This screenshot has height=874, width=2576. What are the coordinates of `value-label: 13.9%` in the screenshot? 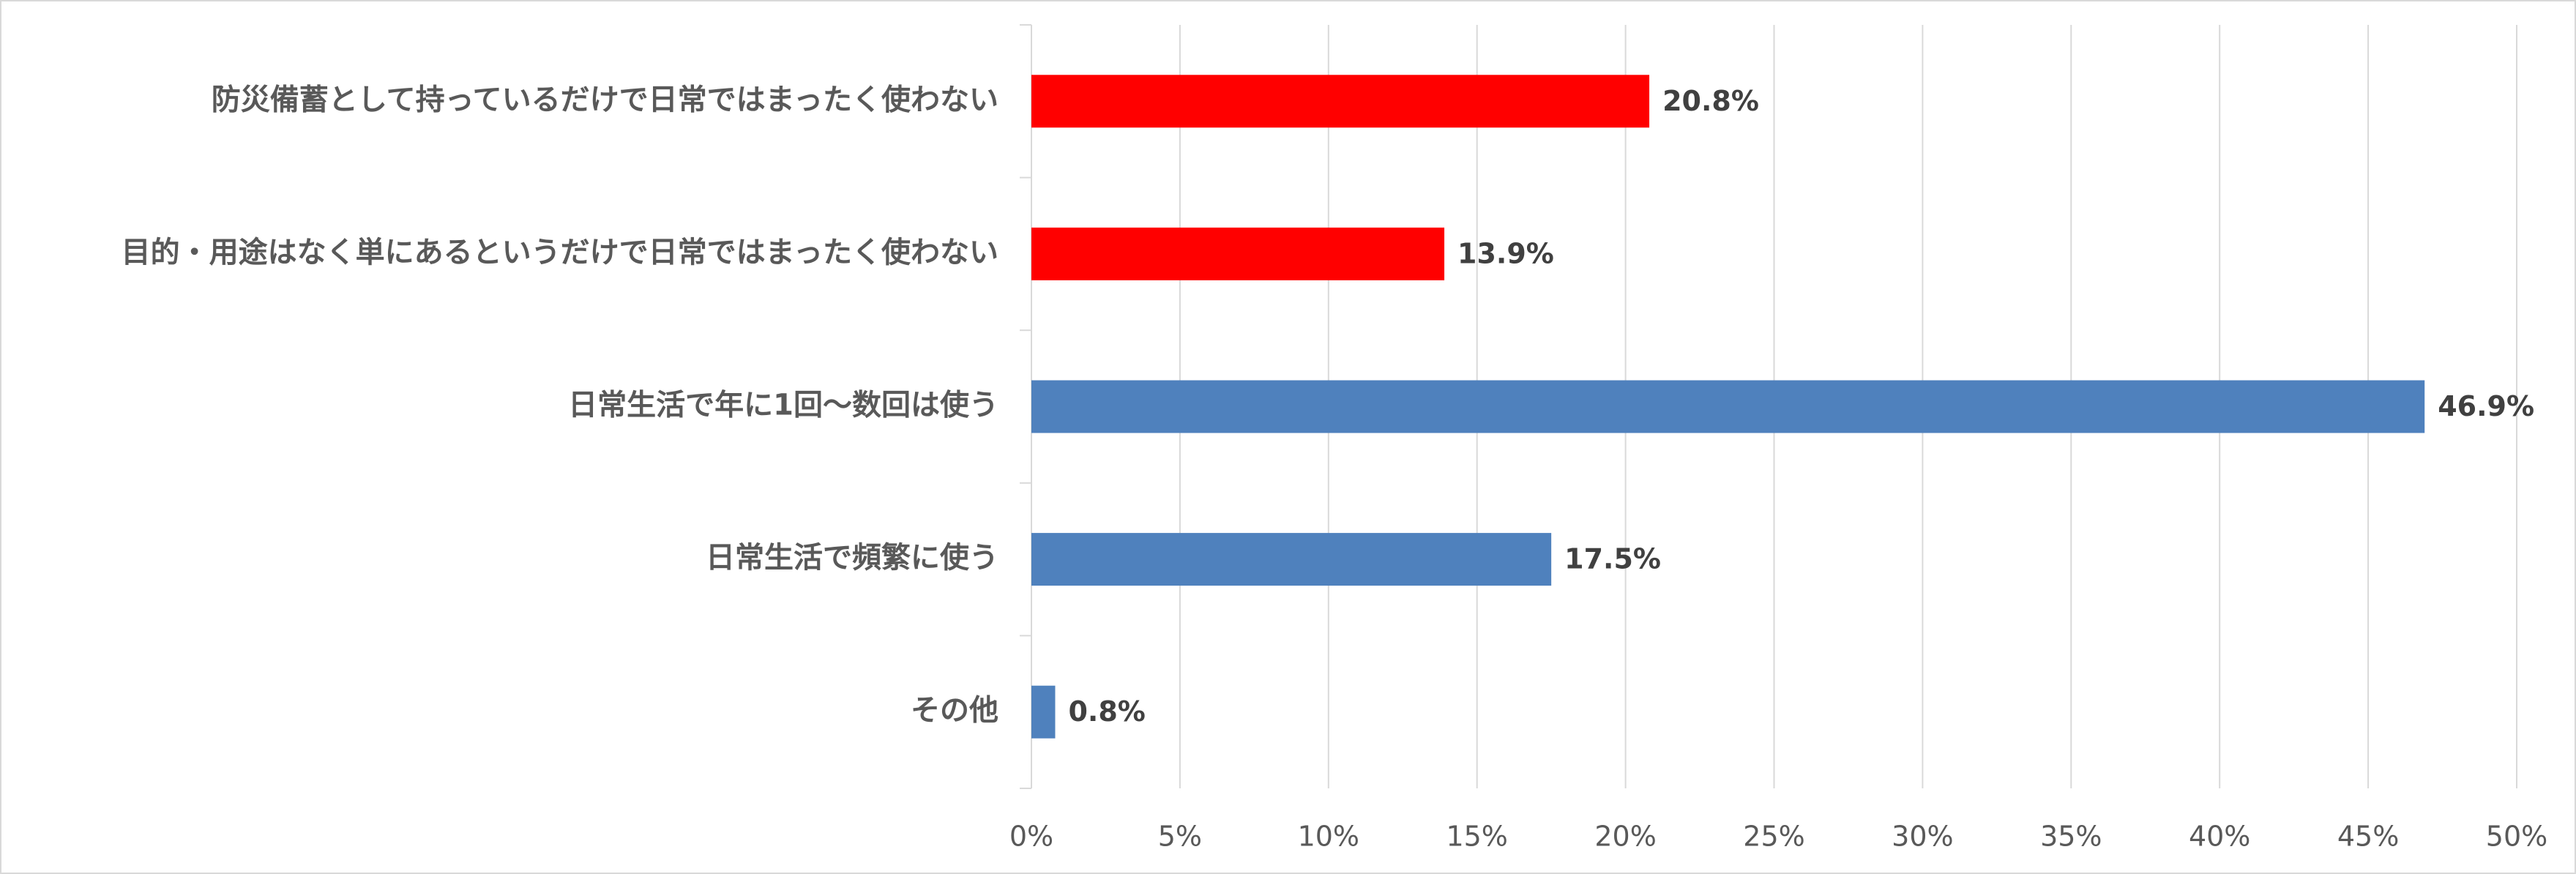 It's located at (1505, 253).